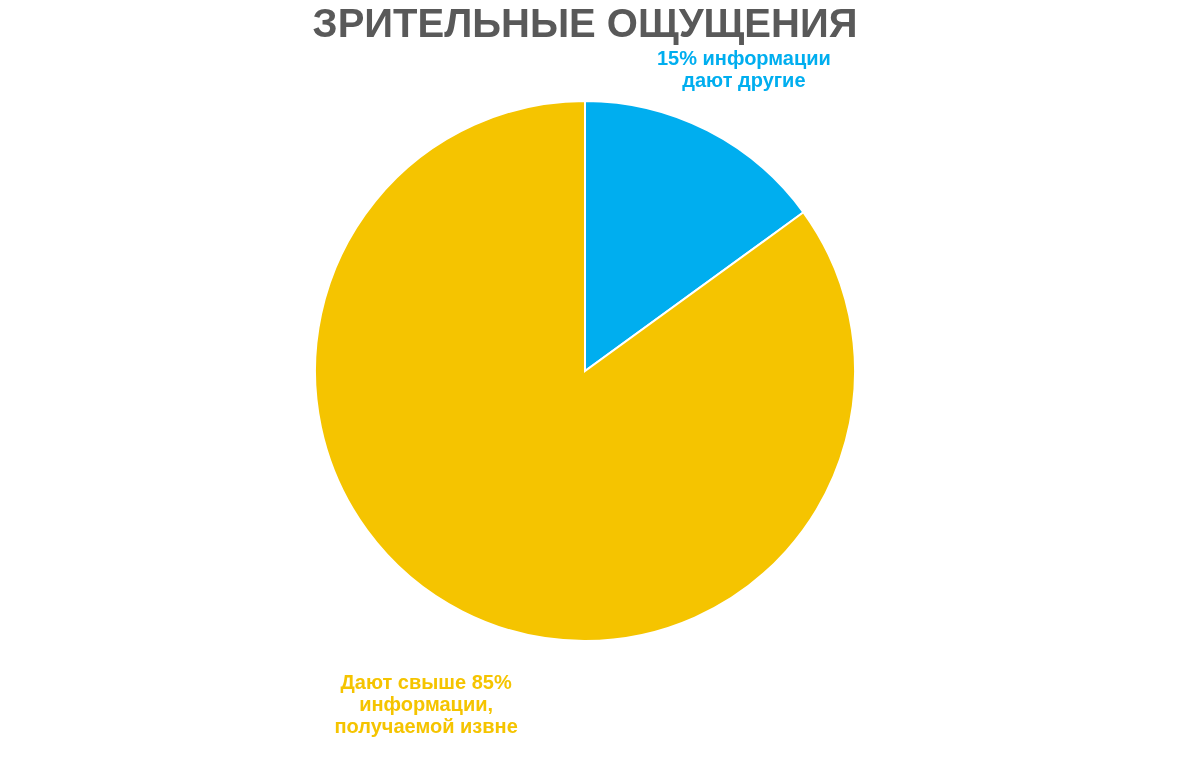  Describe the element at coordinates (743, 69) in the screenshot. I see `slice-label: 15% информации дают другие` at that location.